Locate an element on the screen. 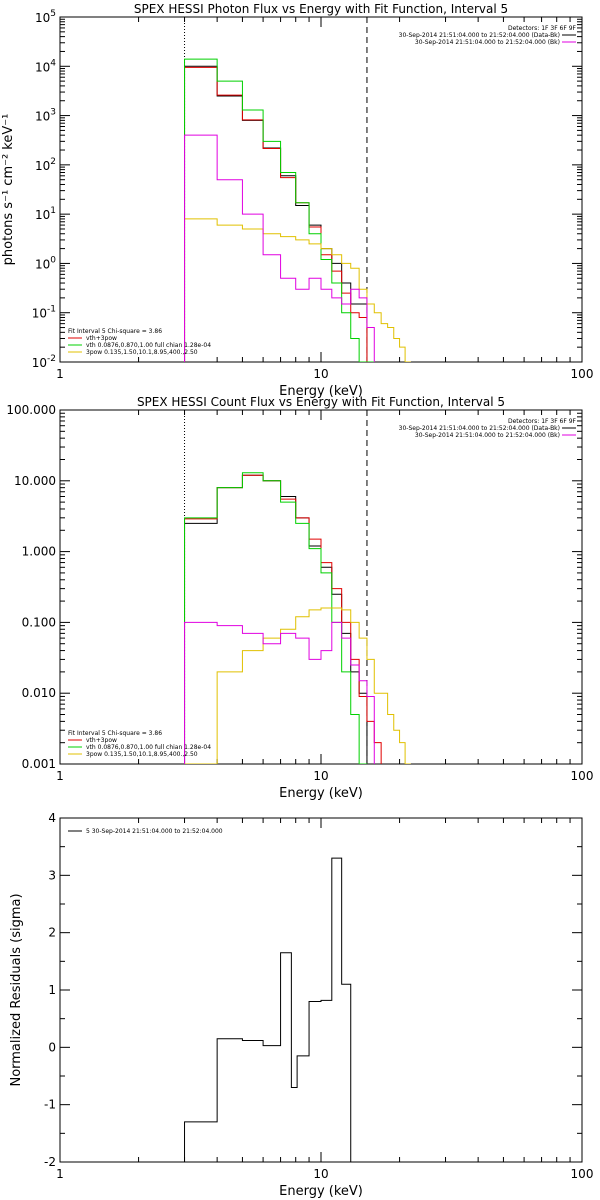 The height and width of the screenshot is (1200, 600). y-tick-label: -2 is located at coordinates (50, 1162).